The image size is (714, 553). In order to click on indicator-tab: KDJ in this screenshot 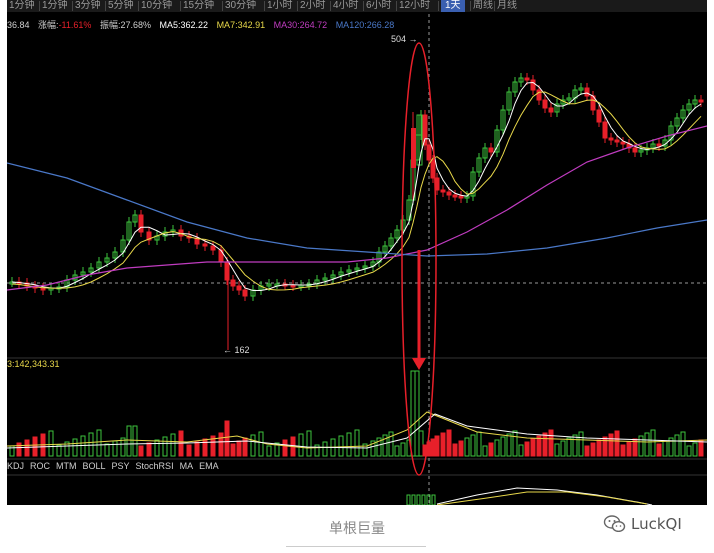, I will do `click(16, 466)`.